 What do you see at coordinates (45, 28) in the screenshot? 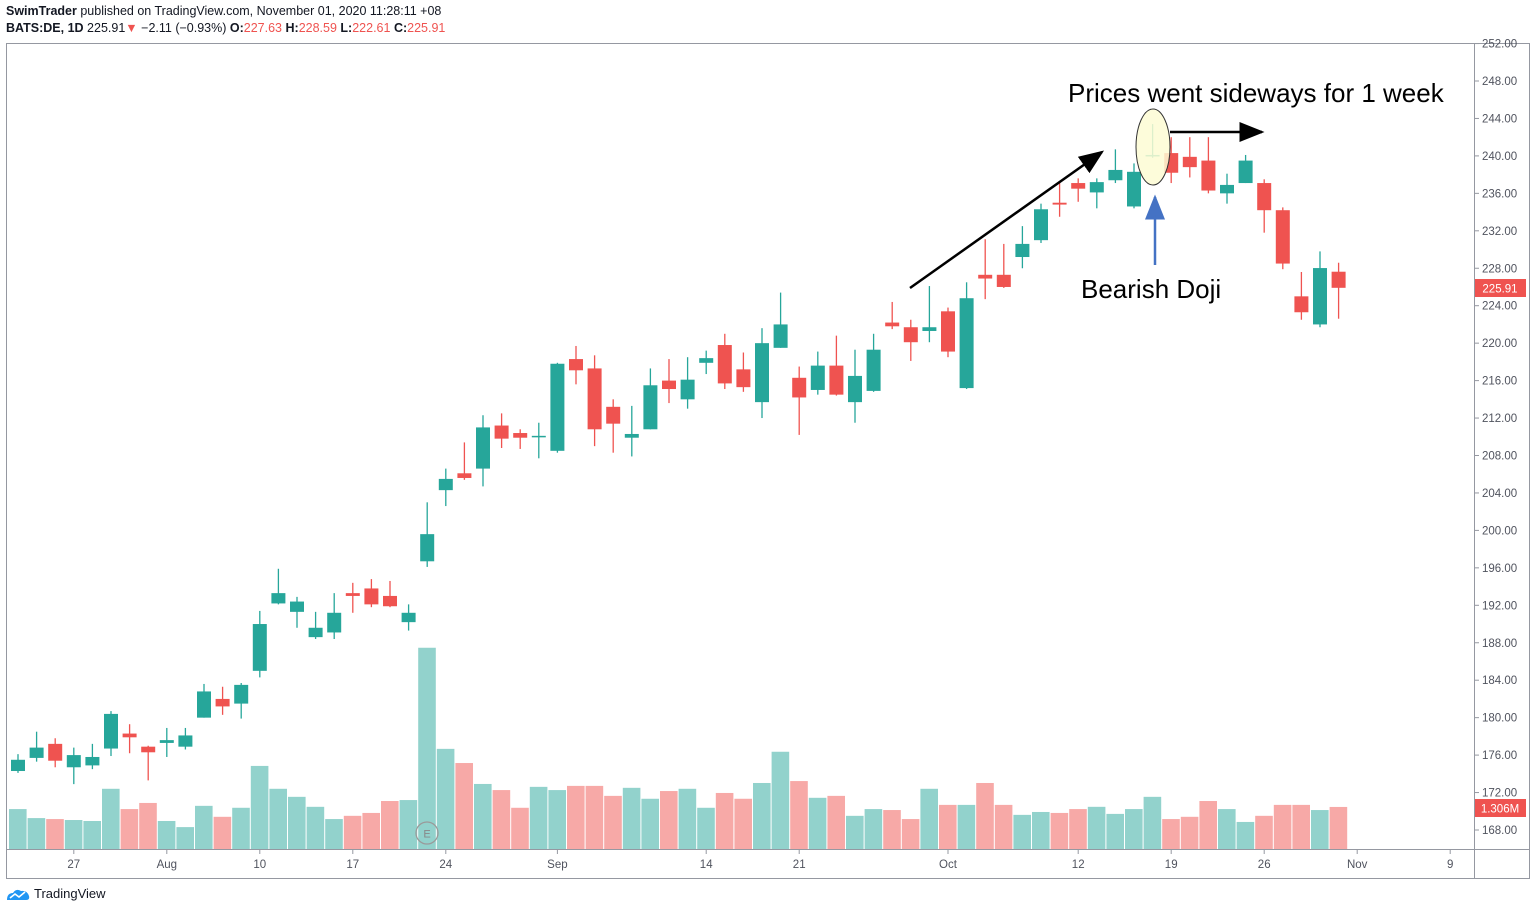
I see `symbol: BATS:DE, 1D` at bounding box center [45, 28].